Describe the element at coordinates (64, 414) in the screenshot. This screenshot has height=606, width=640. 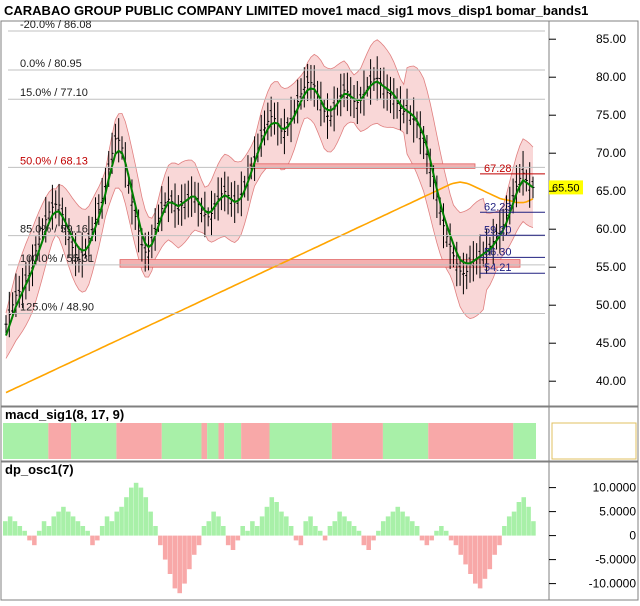
I see `macd-panel-title: macd_sig1(8, 17, 9)` at that location.